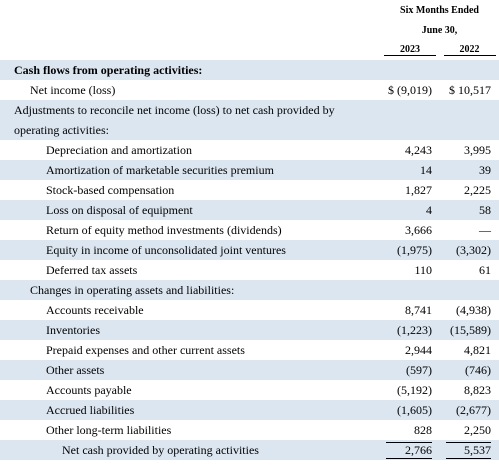  I want to click on row-value-cell: 4,821, so click(469, 350).